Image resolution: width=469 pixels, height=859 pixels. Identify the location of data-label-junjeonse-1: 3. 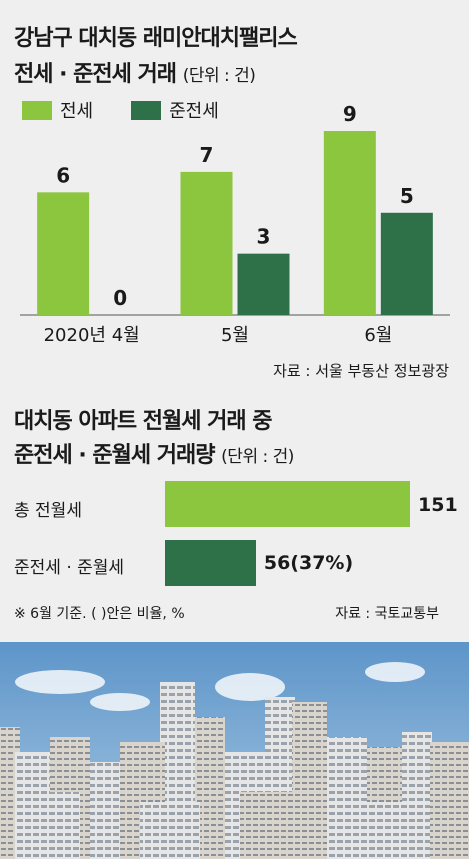
(264, 237).